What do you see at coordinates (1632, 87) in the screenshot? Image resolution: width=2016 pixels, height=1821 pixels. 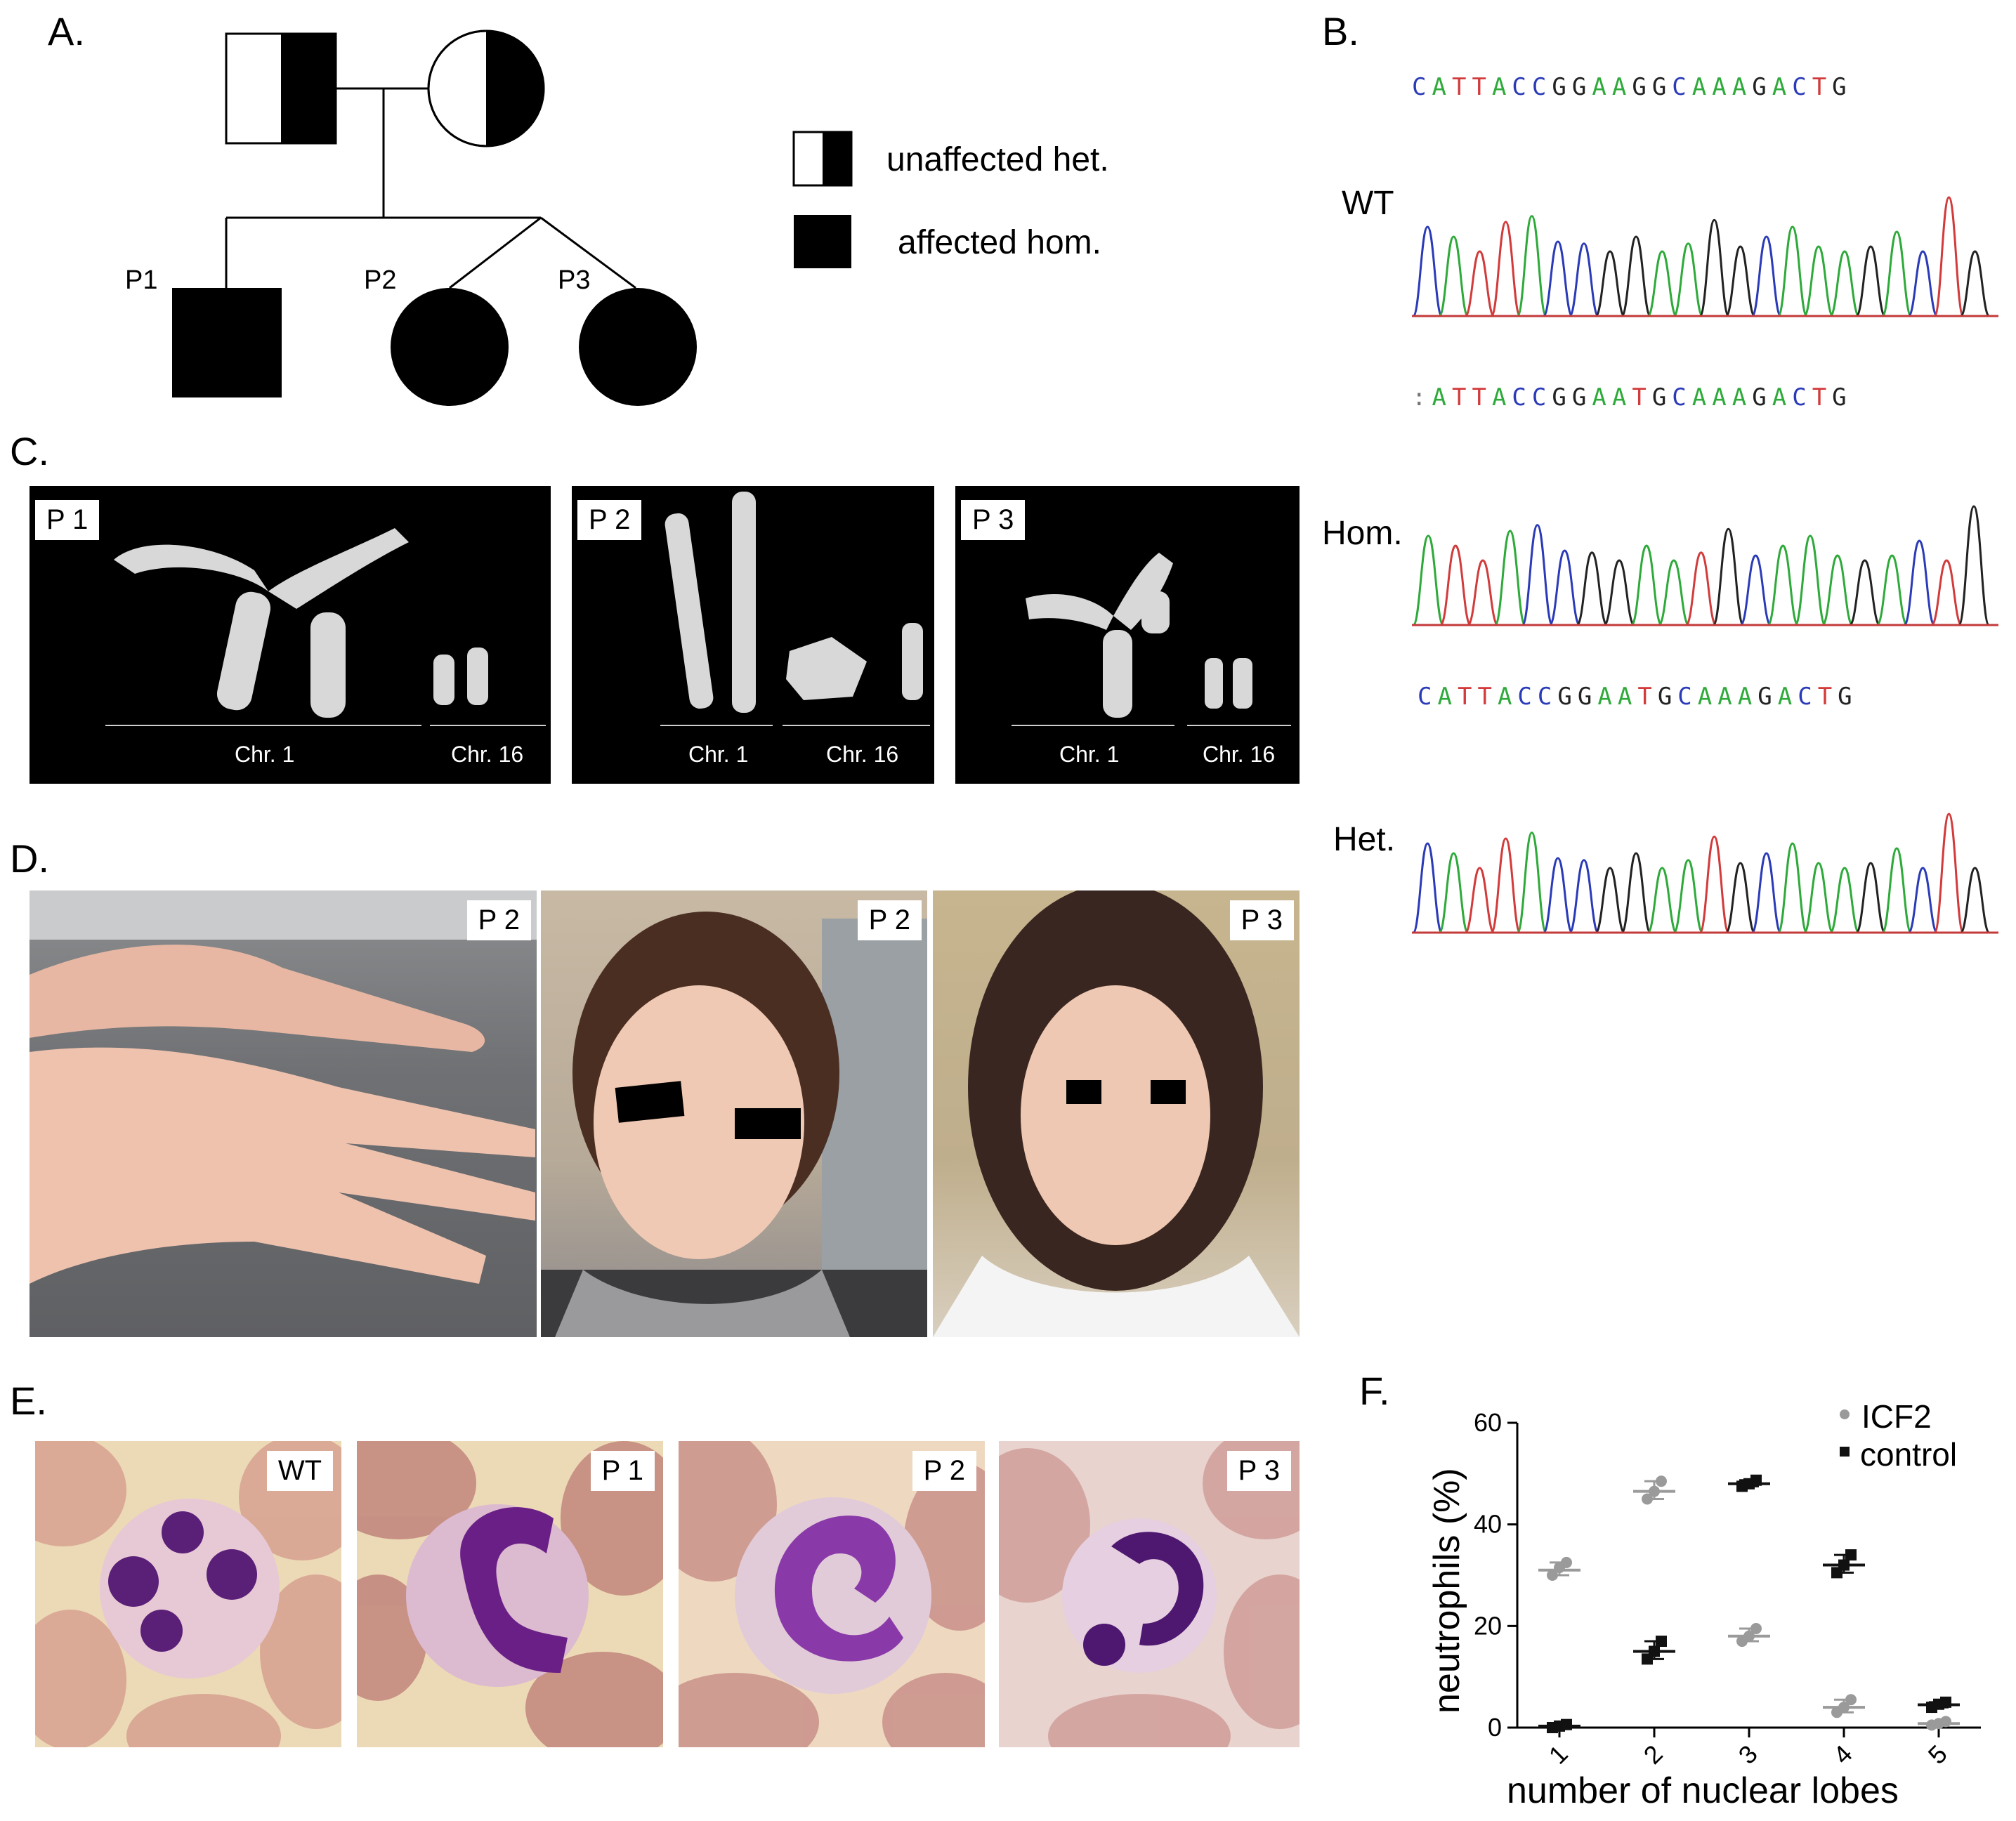 I see `sequence-wt: CATTACCGGAAGGCAAAGACTG` at bounding box center [1632, 87].